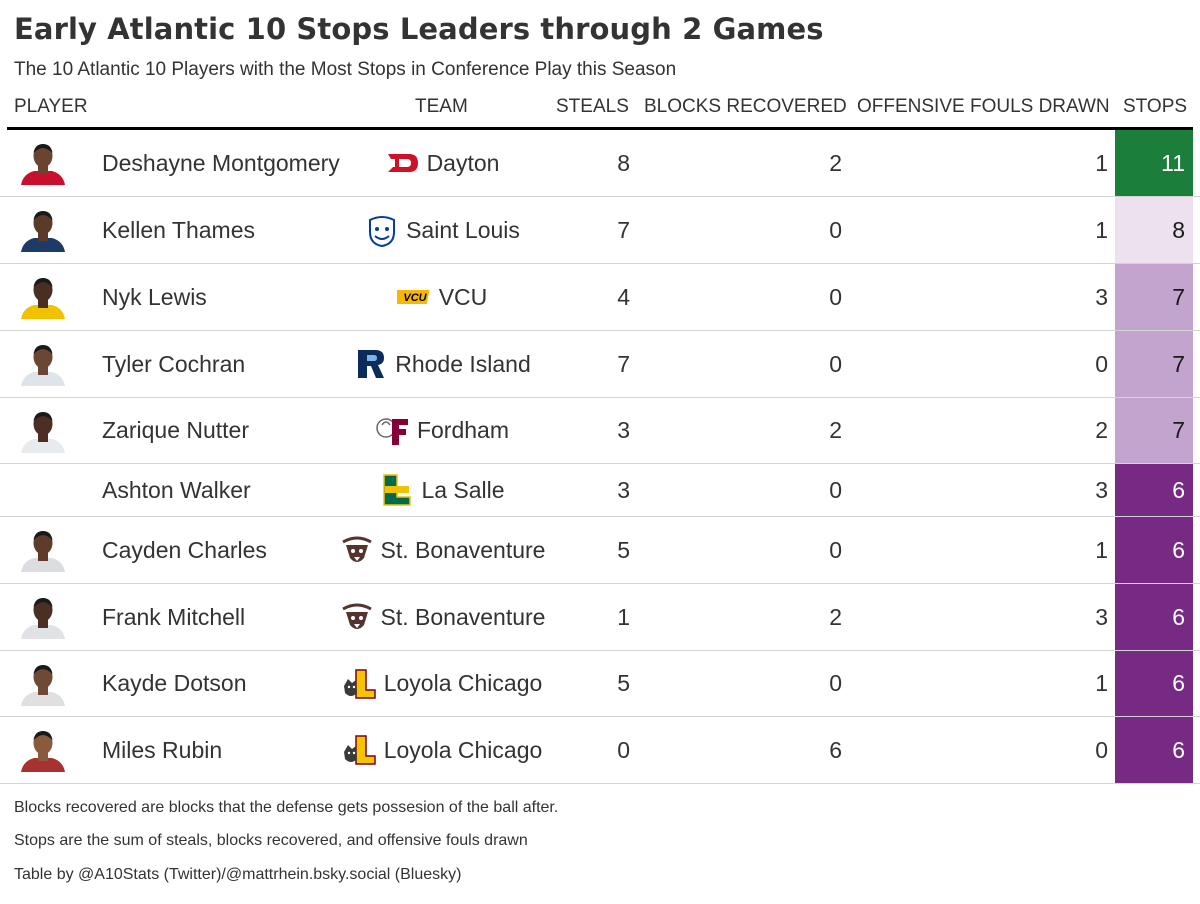 The width and height of the screenshot is (1200, 904). What do you see at coordinates (623, 162) in the screenshot?
I see `steals-value: 8` at bounding box center [623, 162].